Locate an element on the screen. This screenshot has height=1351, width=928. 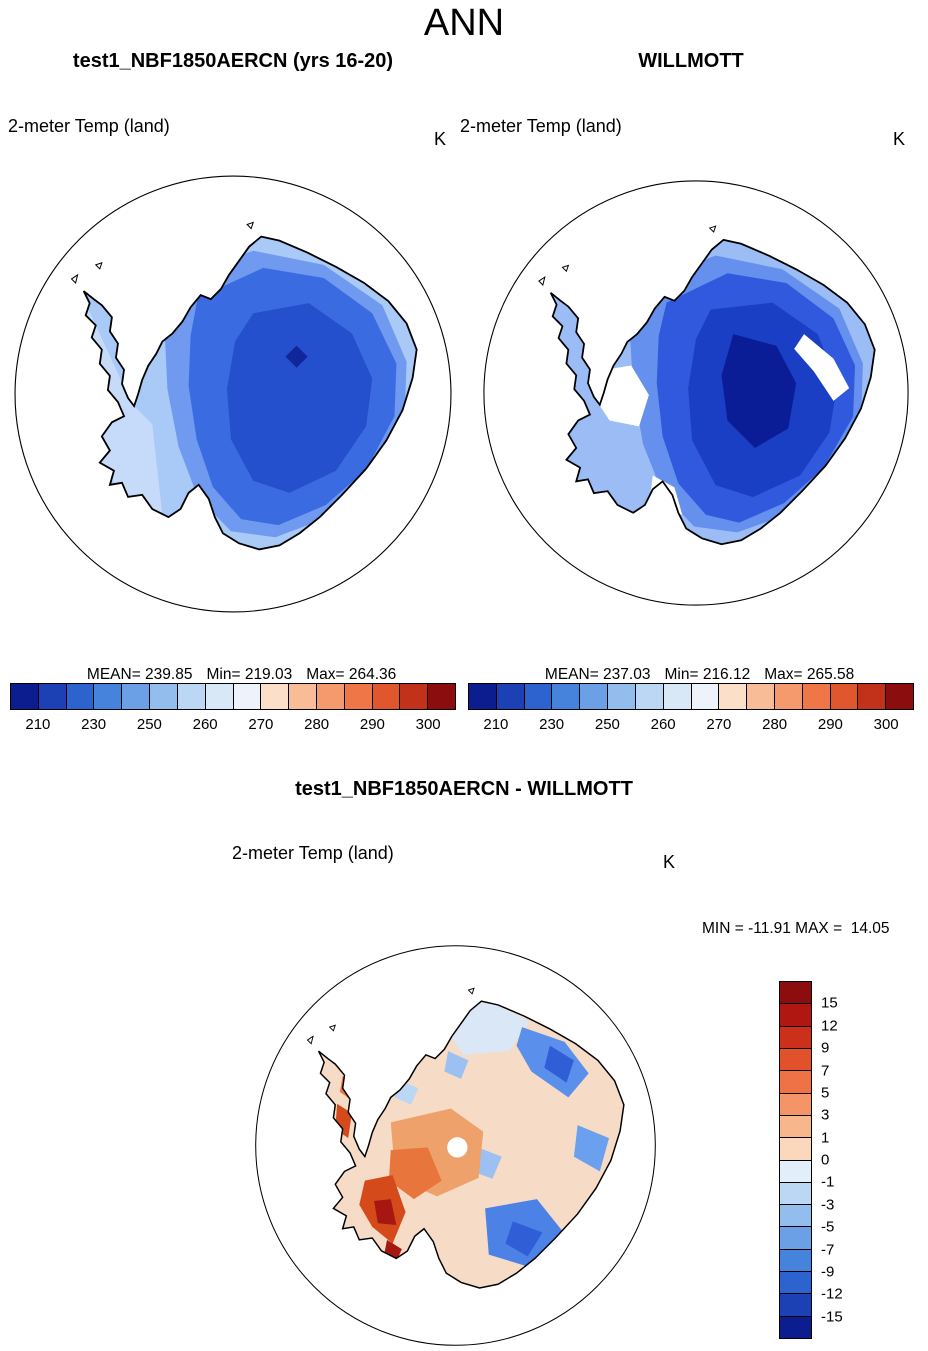
colorbar-tick-label: -15 is located at coordinates (832, 1317).